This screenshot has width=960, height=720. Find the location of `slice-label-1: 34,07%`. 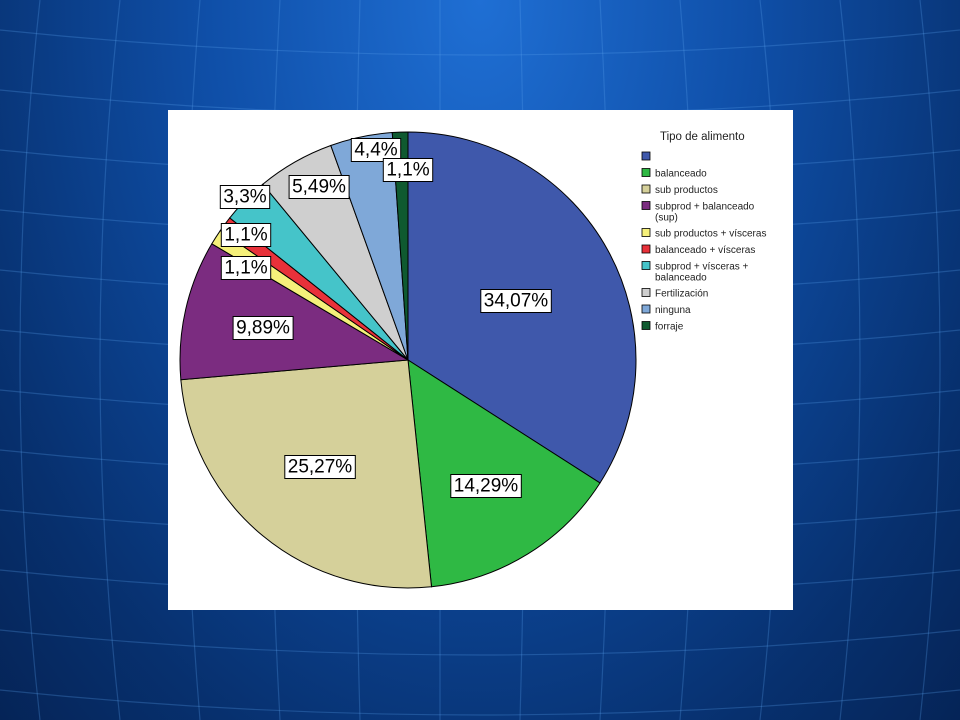

slice-label-1: 34,07% is located at coordinates (516, 301).